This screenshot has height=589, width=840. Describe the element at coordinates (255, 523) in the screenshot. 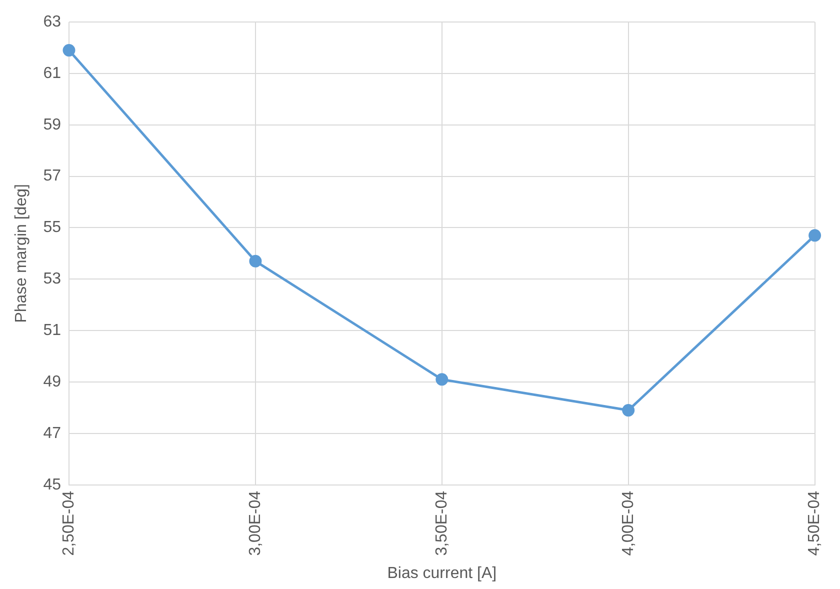

I see `x-tick-label: 3,00E-04` at that location.